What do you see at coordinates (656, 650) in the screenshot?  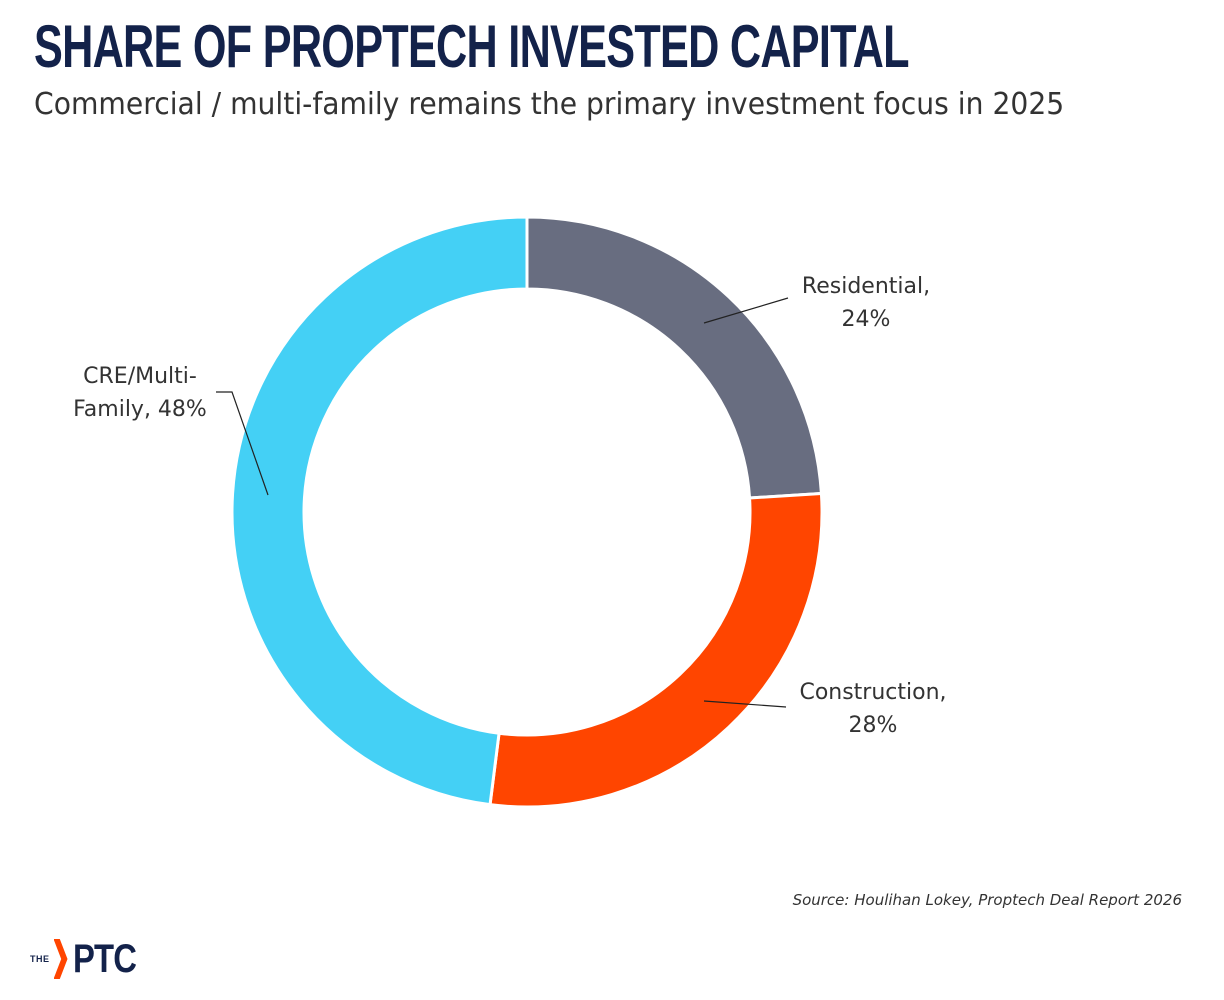 I see `slice-construction` at bounding box center [656, 650].